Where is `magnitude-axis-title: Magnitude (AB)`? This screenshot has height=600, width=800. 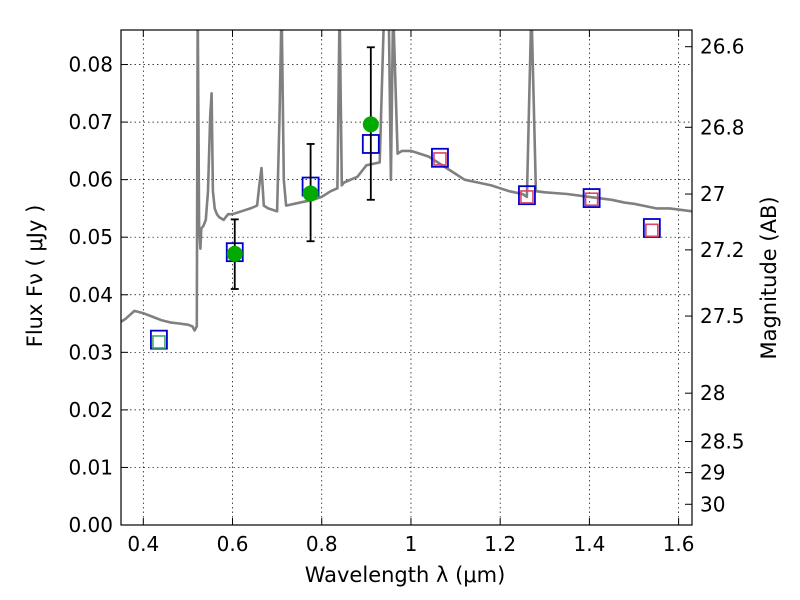 magnitude-axis-title: Magnitude (AB) is located at coordinates (769, 277).